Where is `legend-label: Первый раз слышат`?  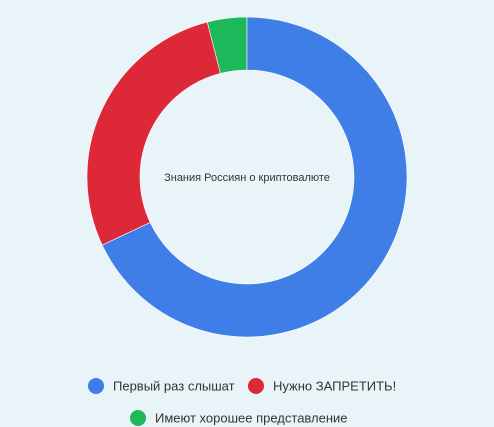 legend-label: Первый раз слышат is located at coordinates (174, 385).